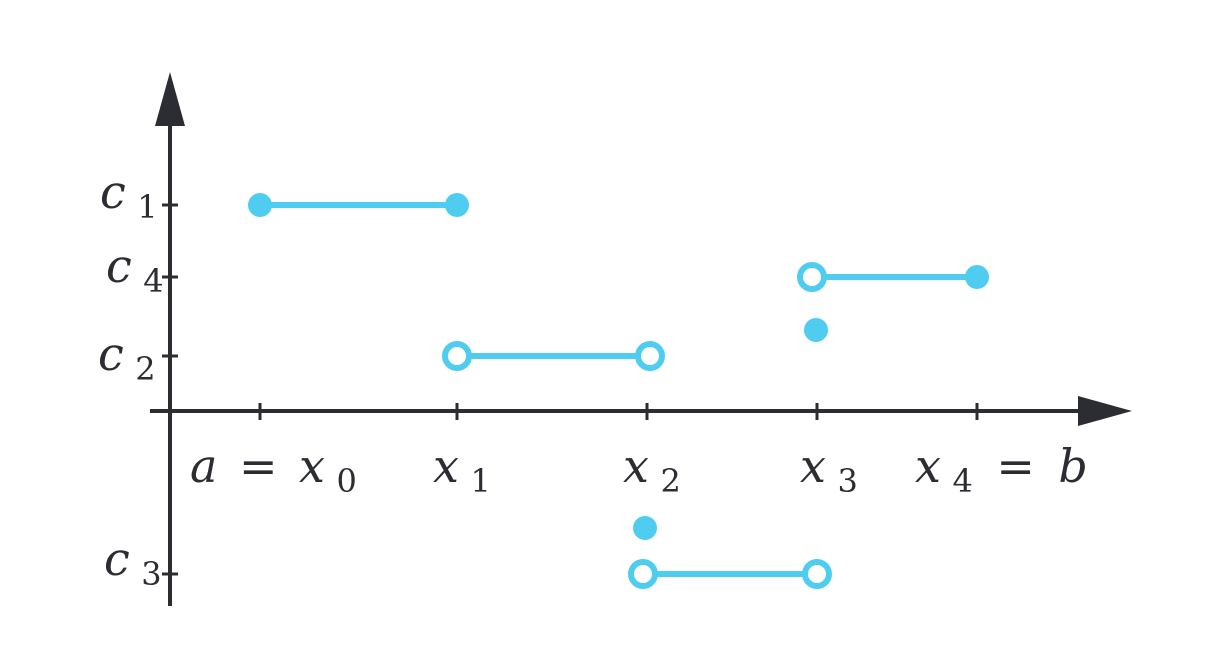  Describe the element at coordinates (618, 411) in the screenshot. I see `x-ticks` at that location.